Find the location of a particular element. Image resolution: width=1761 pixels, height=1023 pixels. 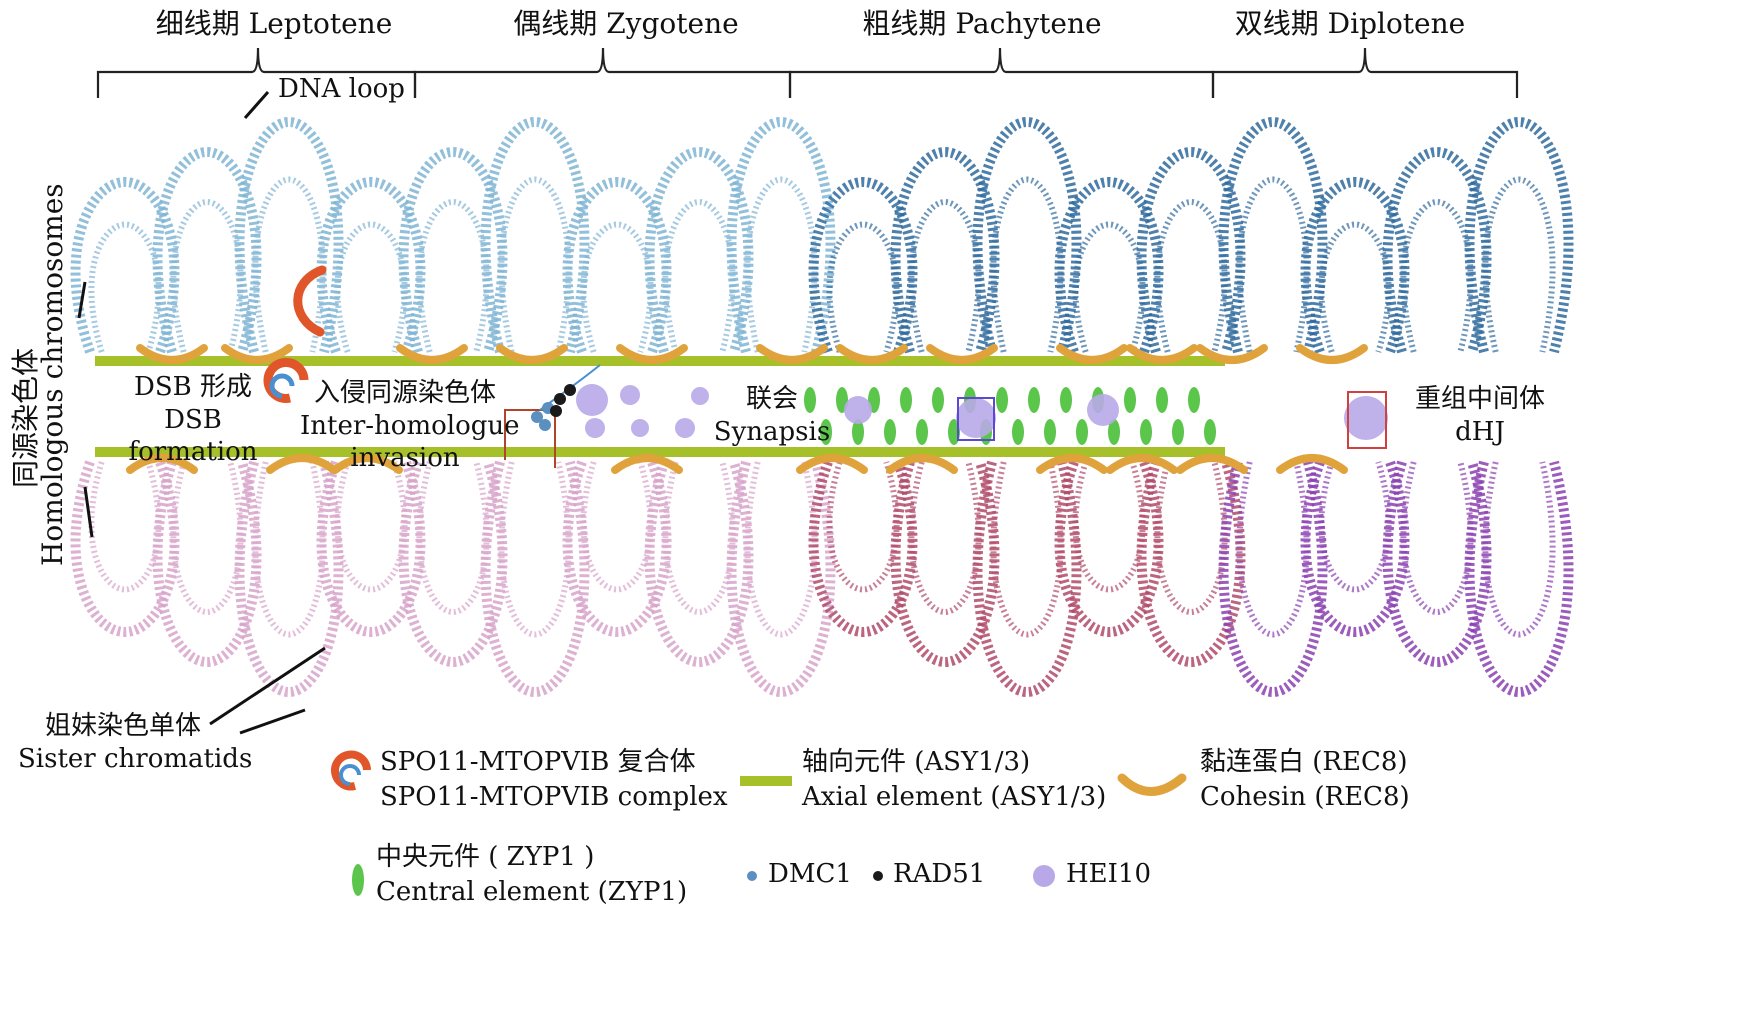

legend-rad51: RAD51 is located at coordinates (939, 874).